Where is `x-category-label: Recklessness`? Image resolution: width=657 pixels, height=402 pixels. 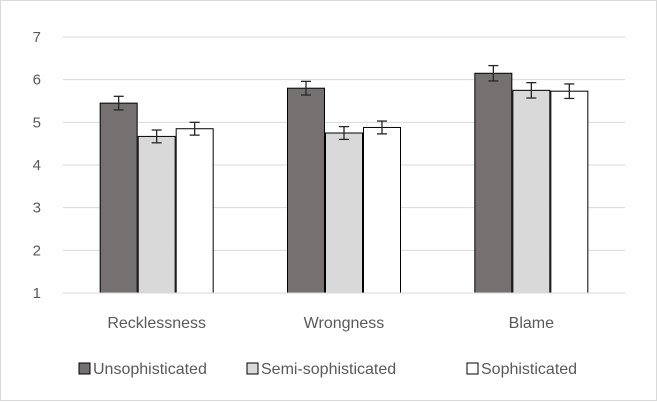
x-category-label: Recklessness is located at coordinates (156, 323).